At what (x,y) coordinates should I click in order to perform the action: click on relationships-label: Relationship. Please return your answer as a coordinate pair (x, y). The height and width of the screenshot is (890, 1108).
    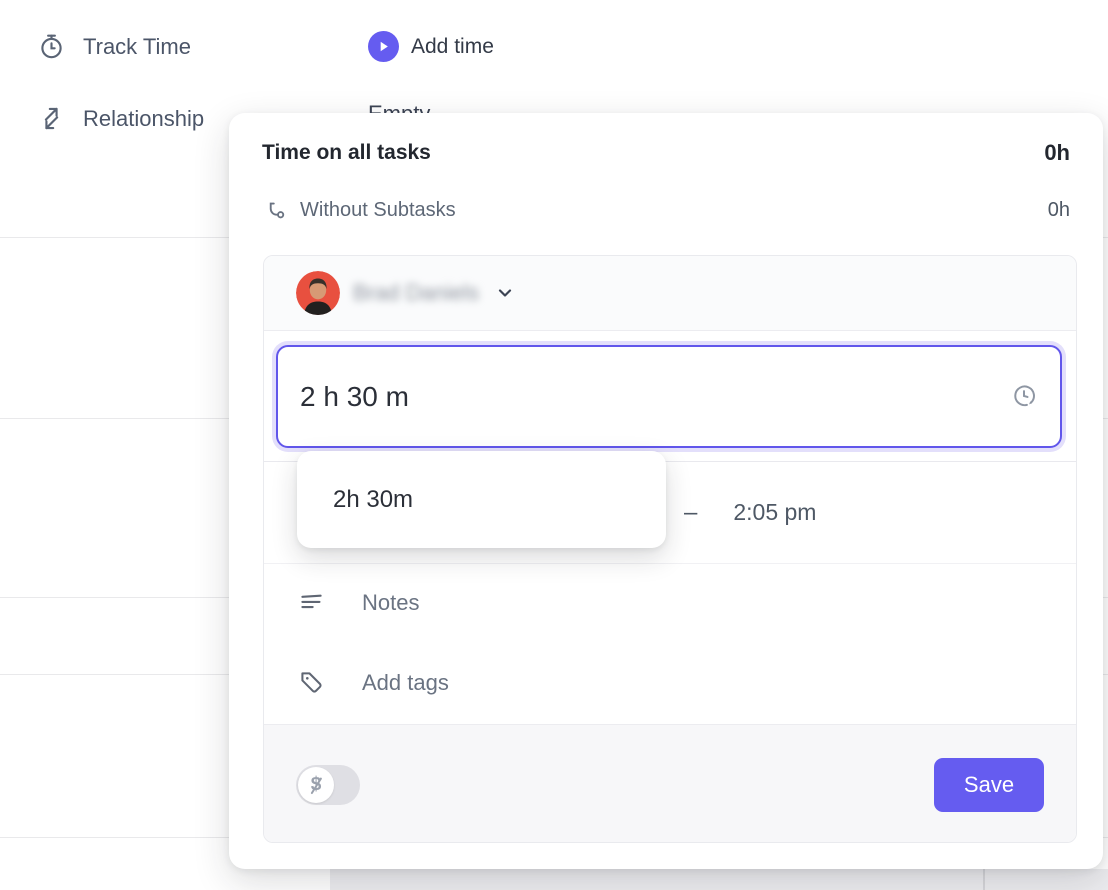
    Looking at the image, I should click on (144, 118).